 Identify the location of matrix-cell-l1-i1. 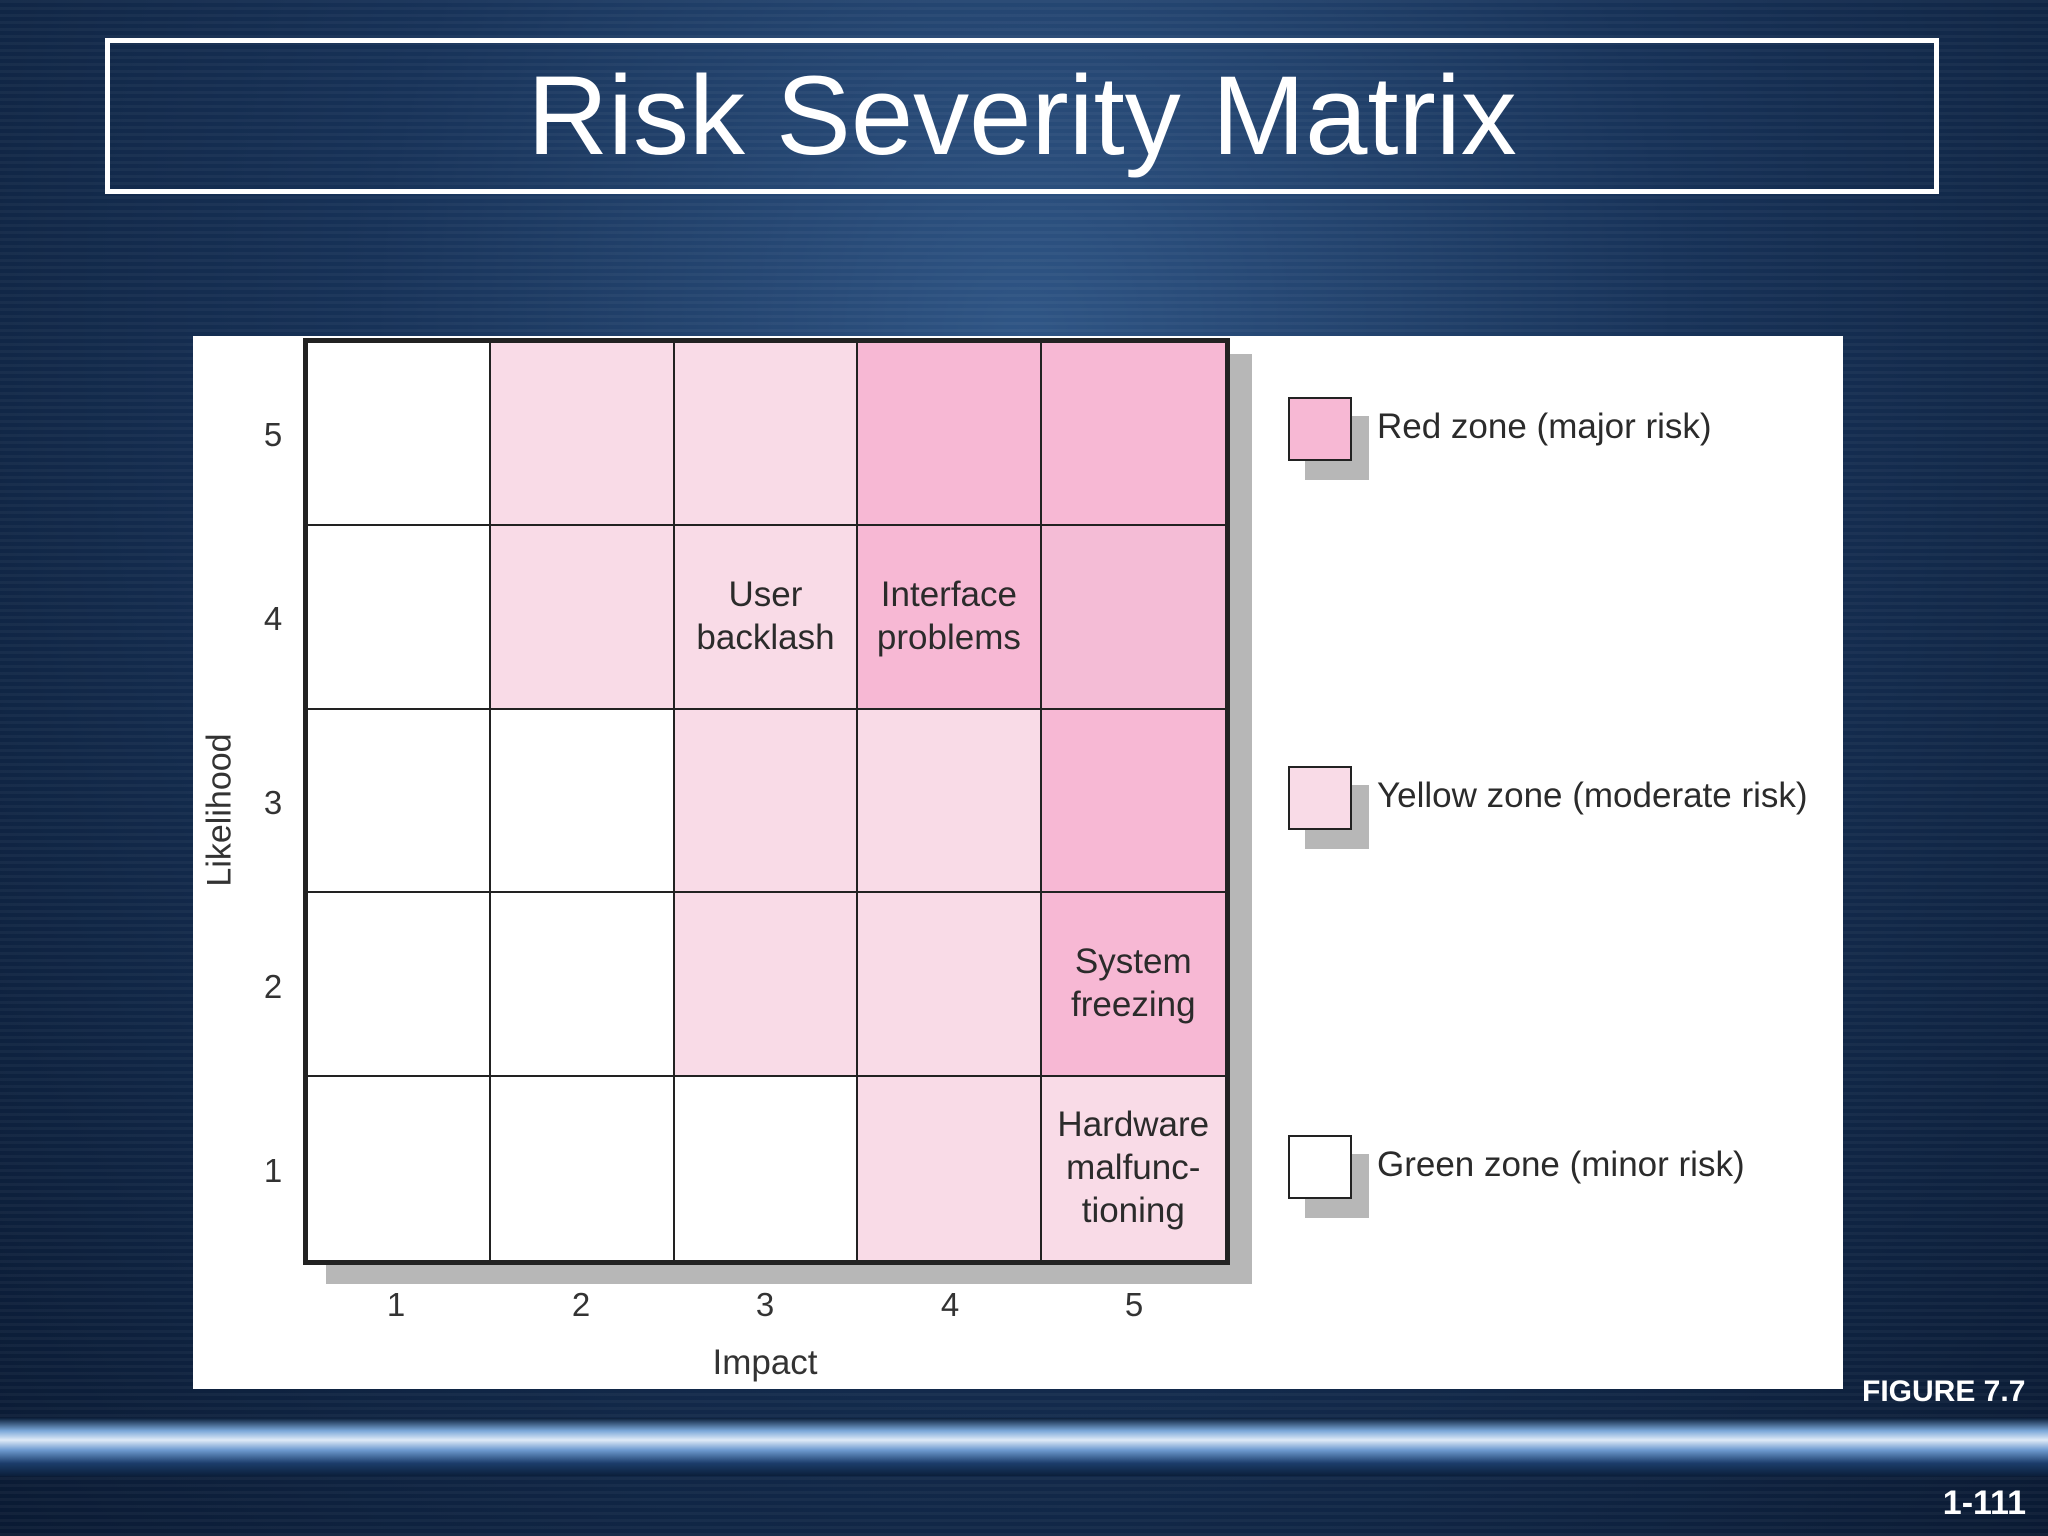
(400, 1168).